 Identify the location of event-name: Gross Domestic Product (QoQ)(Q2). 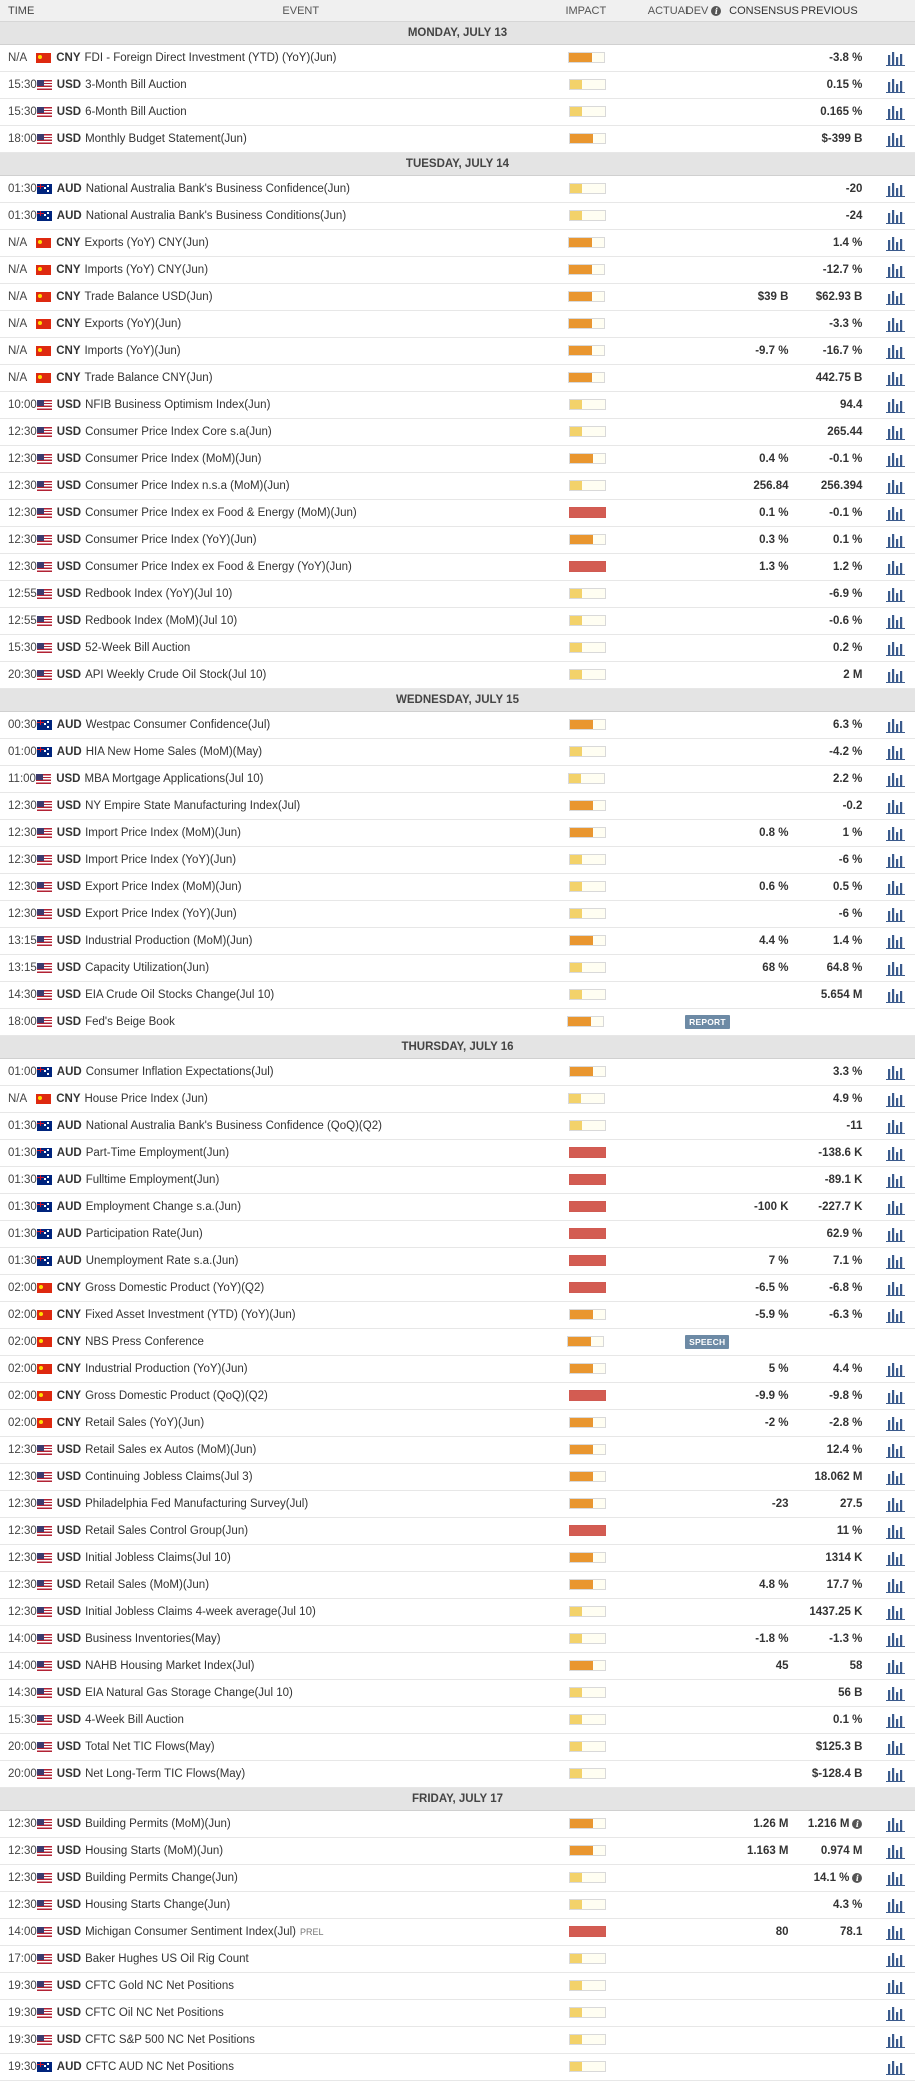
(176, 1396).